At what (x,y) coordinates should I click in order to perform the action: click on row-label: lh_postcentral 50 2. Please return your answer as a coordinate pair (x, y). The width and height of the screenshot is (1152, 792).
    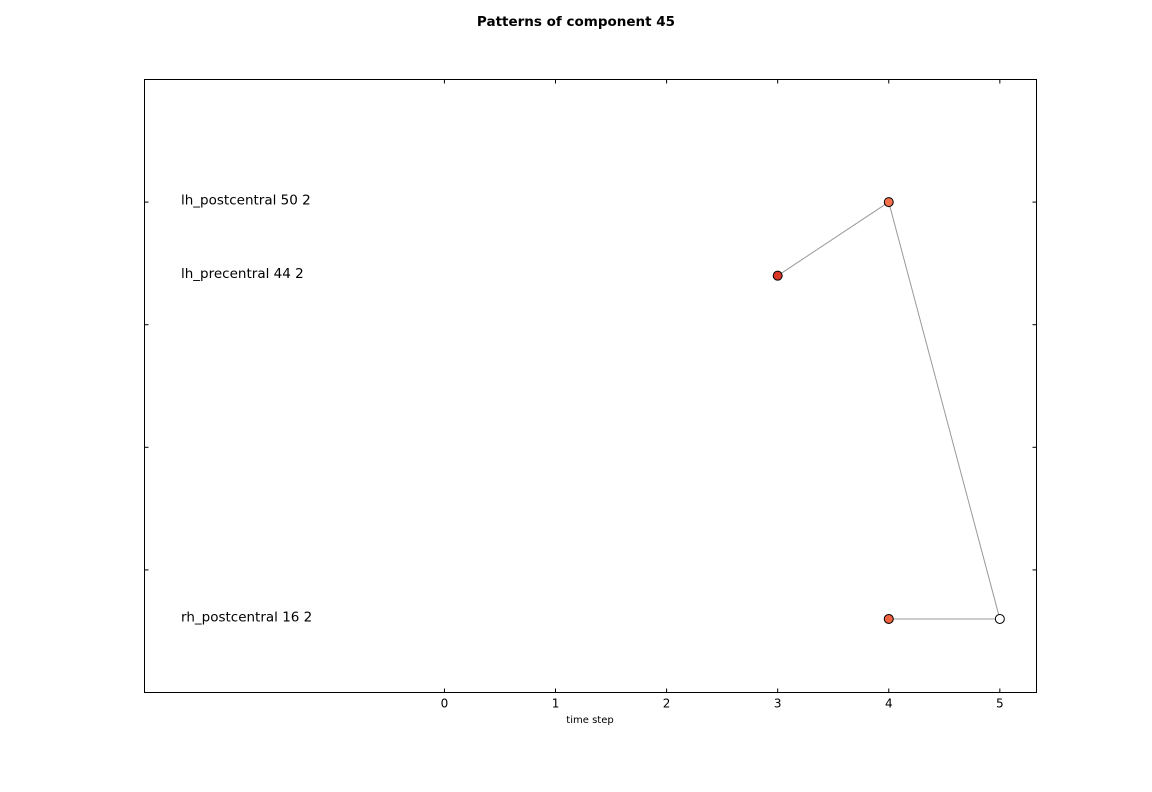
    Looking at the image, I should click on (246, 201).